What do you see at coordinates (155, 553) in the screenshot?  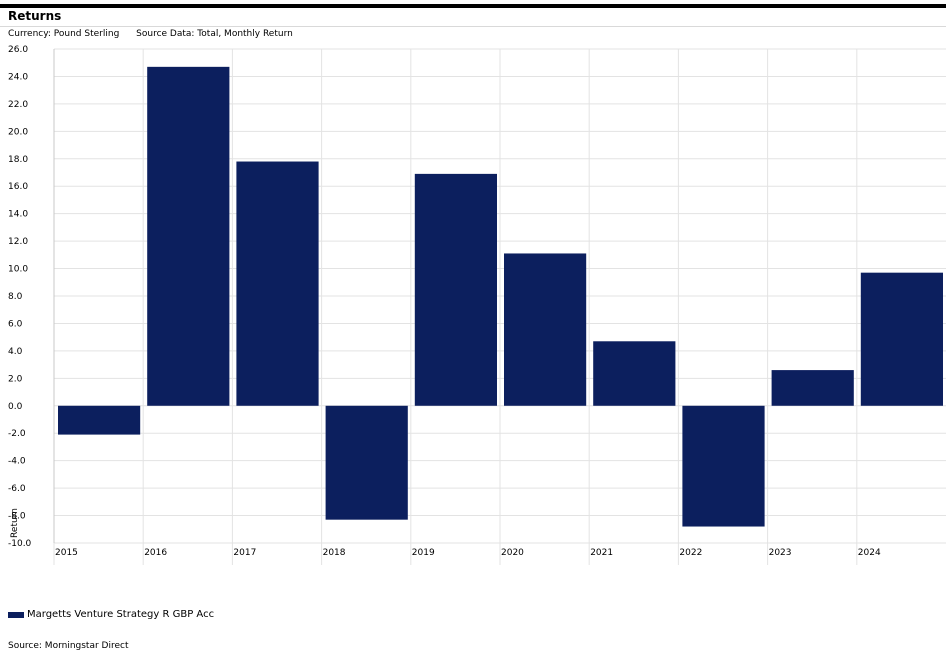 I see `x-tick-label: 2016` at bounding box center [155, 553].